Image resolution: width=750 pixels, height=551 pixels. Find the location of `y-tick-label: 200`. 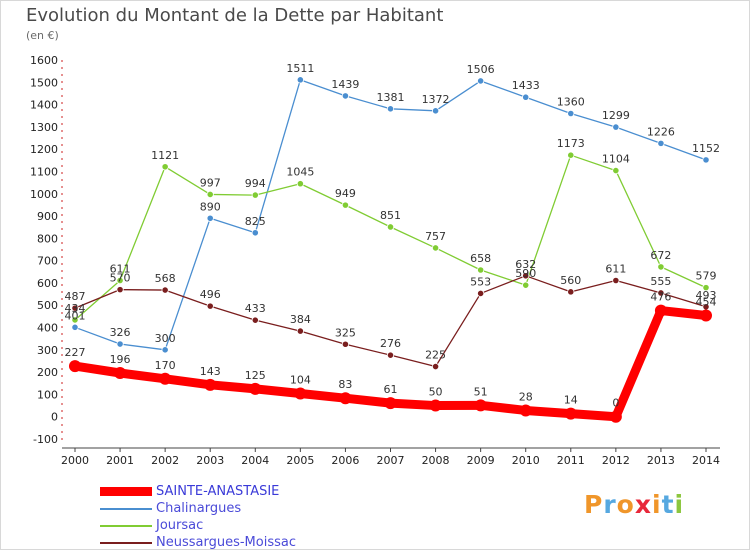

y-tick-label: 200 is located at coordinates (47, 372).